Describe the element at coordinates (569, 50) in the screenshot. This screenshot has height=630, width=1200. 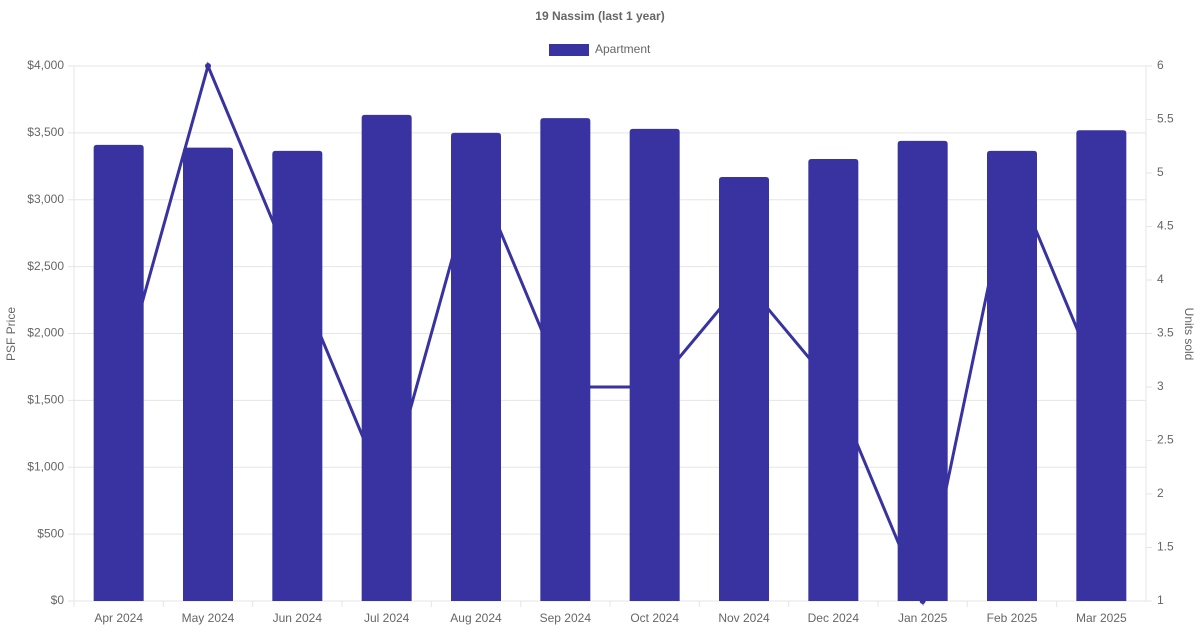
I see `legend-swatch` at that location.